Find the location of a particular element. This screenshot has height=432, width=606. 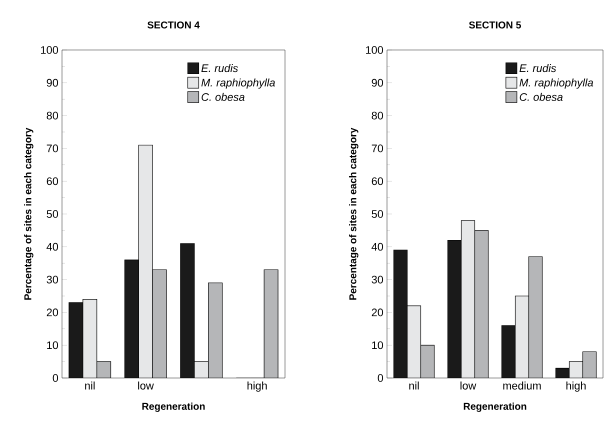

chart-title: SECTION 4 is located at coordinates (173, 24).